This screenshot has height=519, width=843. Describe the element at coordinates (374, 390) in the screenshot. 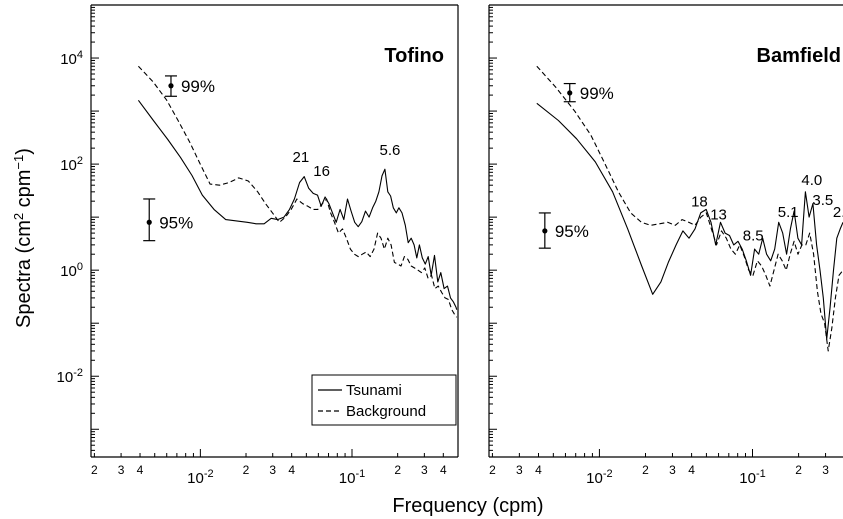

I see `legend-label-tsunami: Tsunami` at that location.